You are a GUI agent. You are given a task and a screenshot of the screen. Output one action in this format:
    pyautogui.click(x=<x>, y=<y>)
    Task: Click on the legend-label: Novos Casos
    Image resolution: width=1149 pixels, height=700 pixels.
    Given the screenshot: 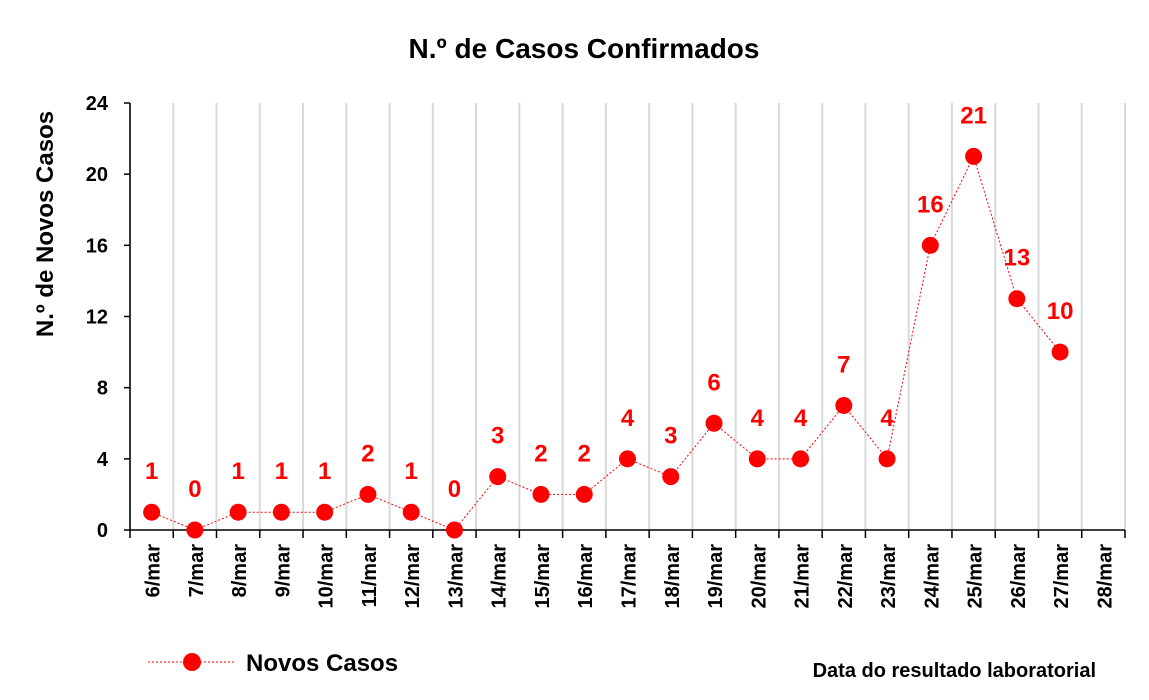 What is the action you would take?
    pyautogui.click(x=322, y=663)
    